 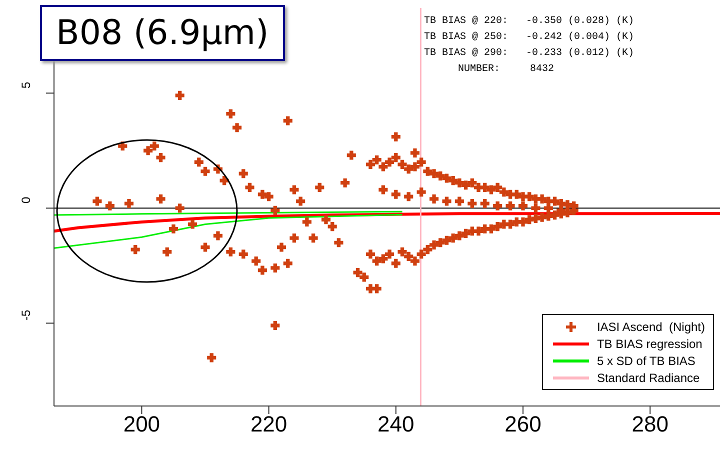 I want to click on legend-label: 5 x SD of TB BIAS, so click(x=646, y=361).